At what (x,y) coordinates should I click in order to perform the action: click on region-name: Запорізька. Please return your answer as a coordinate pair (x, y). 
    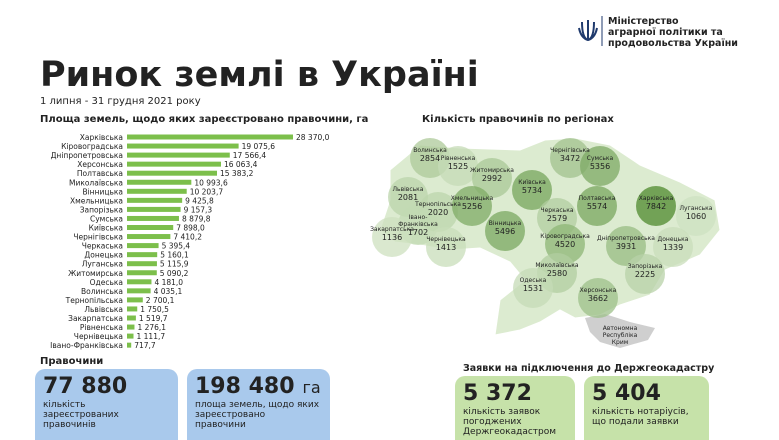
    Looking at the image, I should click on (645, 266).